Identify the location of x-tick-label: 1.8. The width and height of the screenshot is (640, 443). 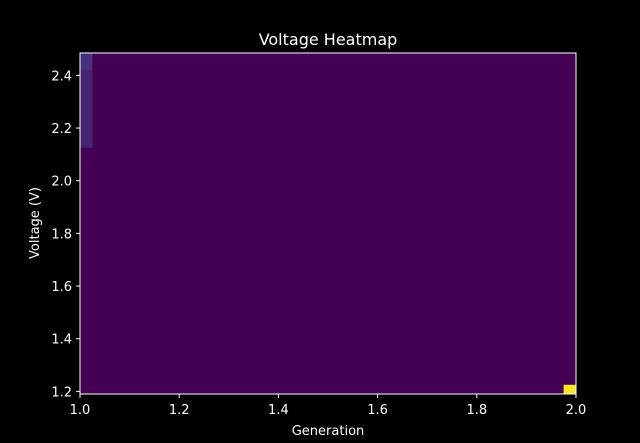
(476, 410).